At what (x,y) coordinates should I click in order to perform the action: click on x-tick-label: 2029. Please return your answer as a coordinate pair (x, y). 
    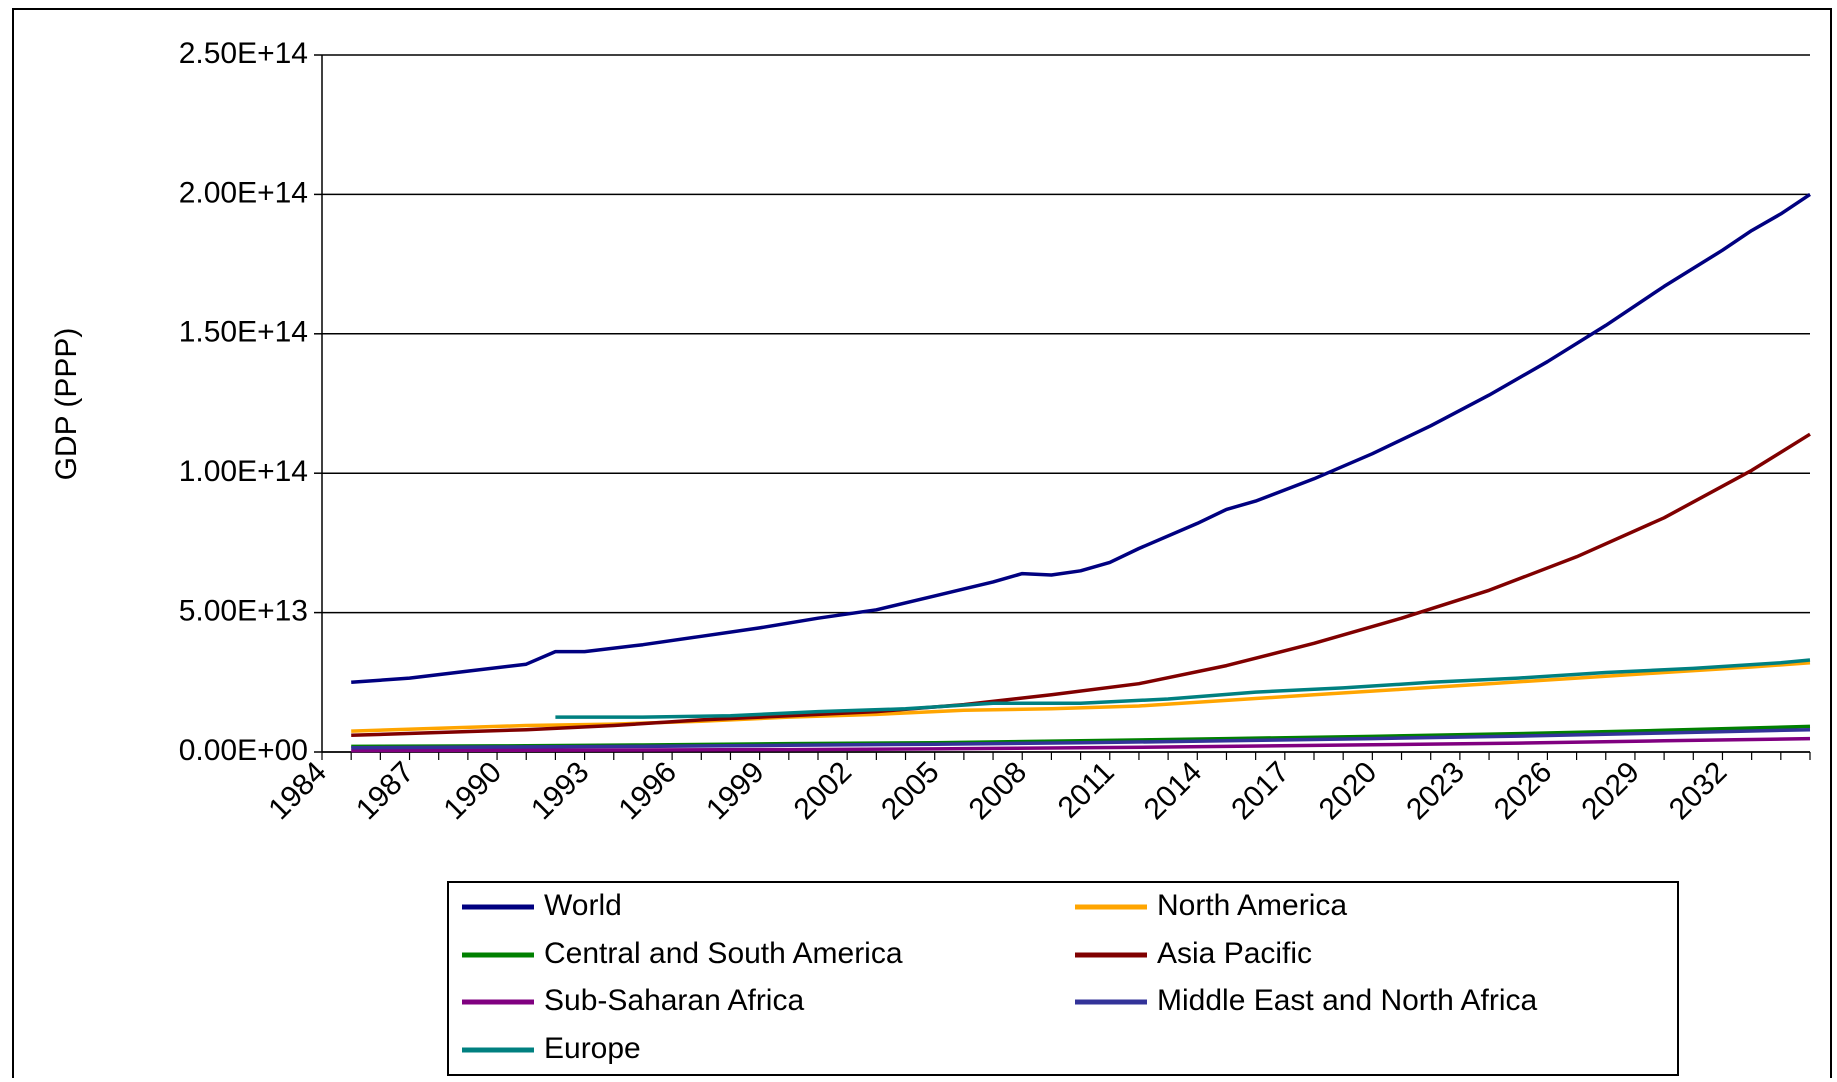
    Looking at the image, I should click on (1610, 791).